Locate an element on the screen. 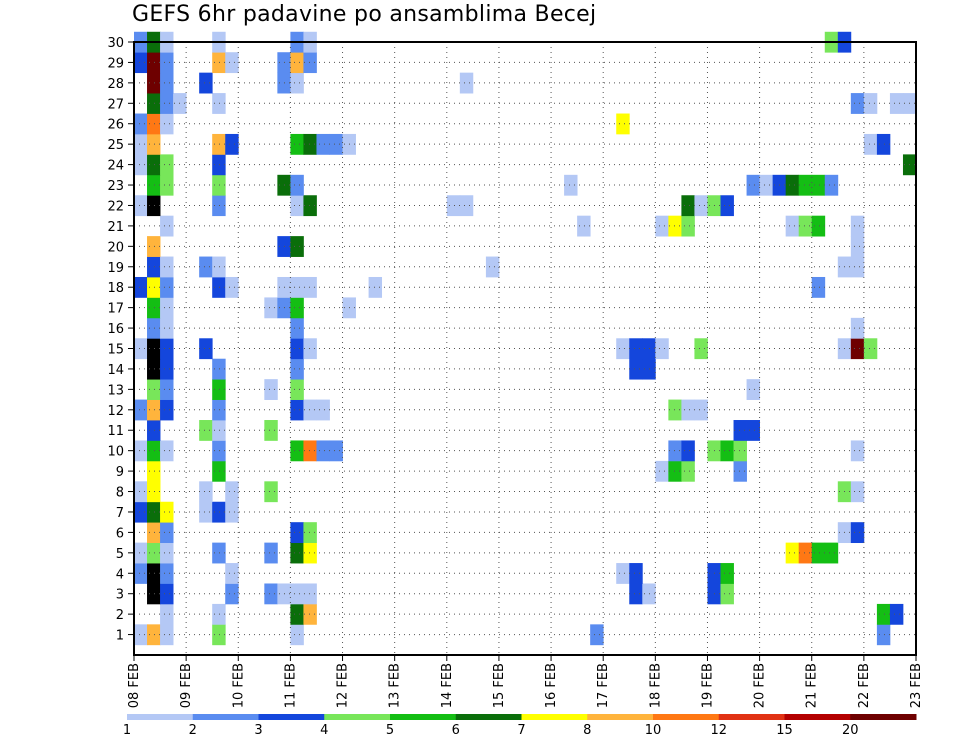 The height and width of the screenshot is (742, 960). y-tick-label: 8 is located at coordinates (120, 493).